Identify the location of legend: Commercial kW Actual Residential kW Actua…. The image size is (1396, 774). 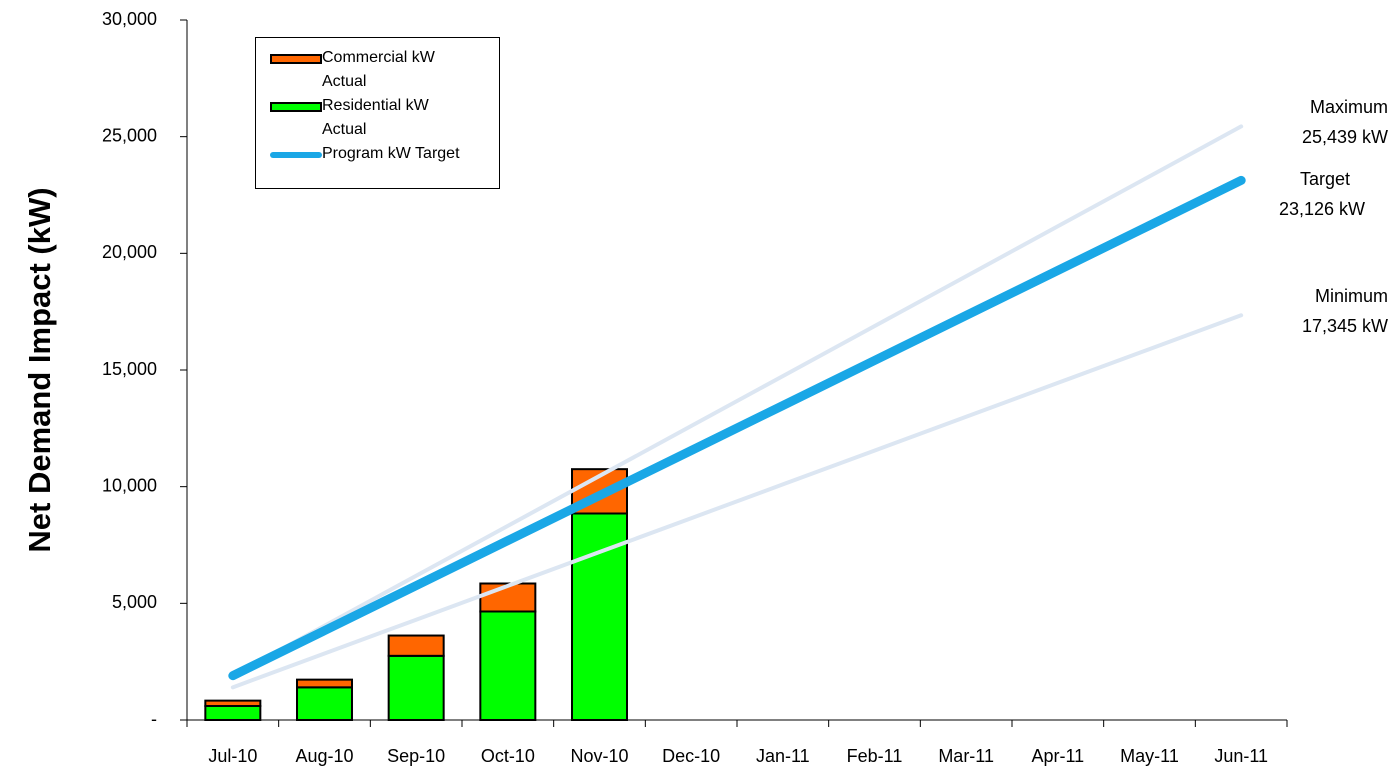
(377, 113).